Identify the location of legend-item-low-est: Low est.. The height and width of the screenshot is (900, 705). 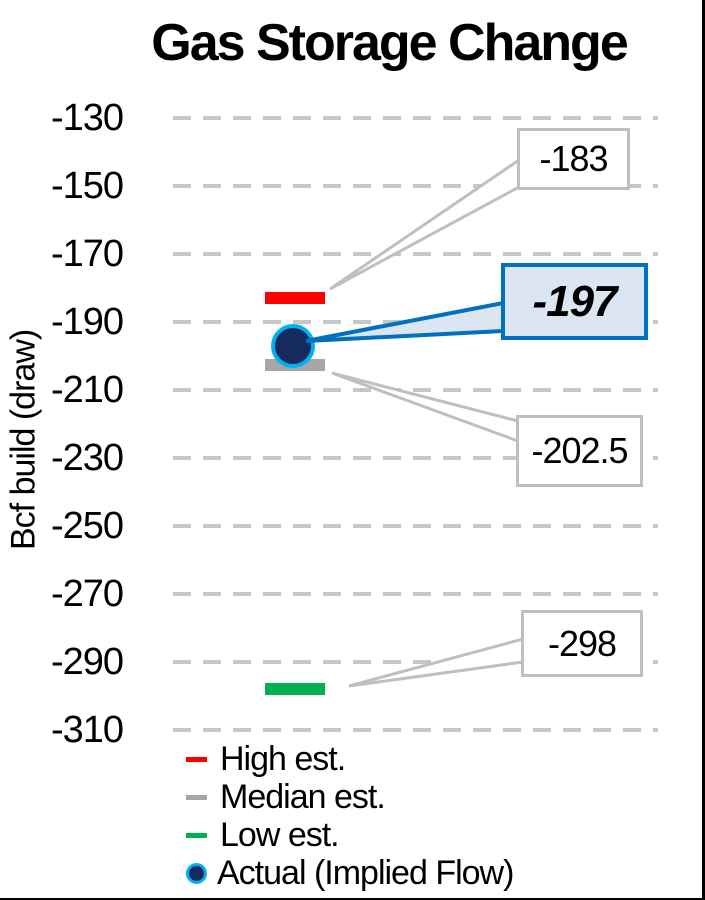
(349, 835).